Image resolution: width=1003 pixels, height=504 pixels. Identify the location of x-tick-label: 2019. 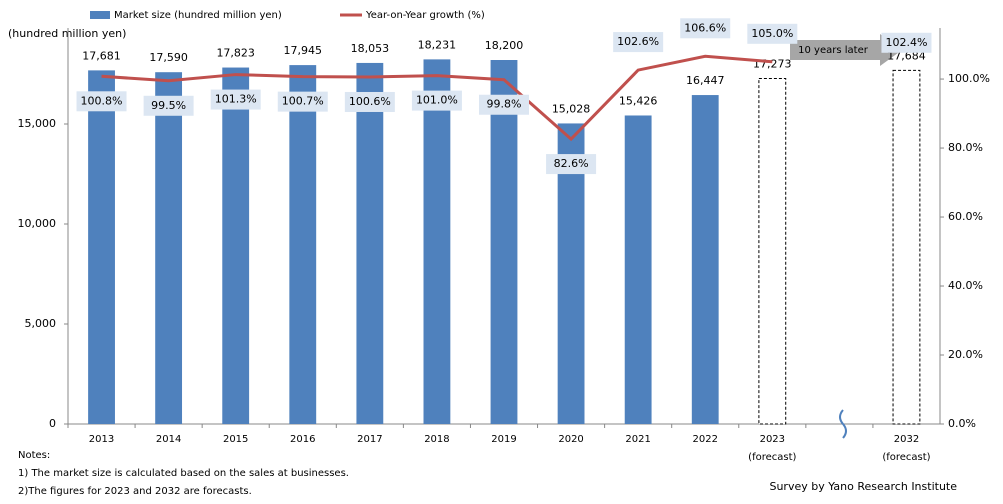
(503, 439).